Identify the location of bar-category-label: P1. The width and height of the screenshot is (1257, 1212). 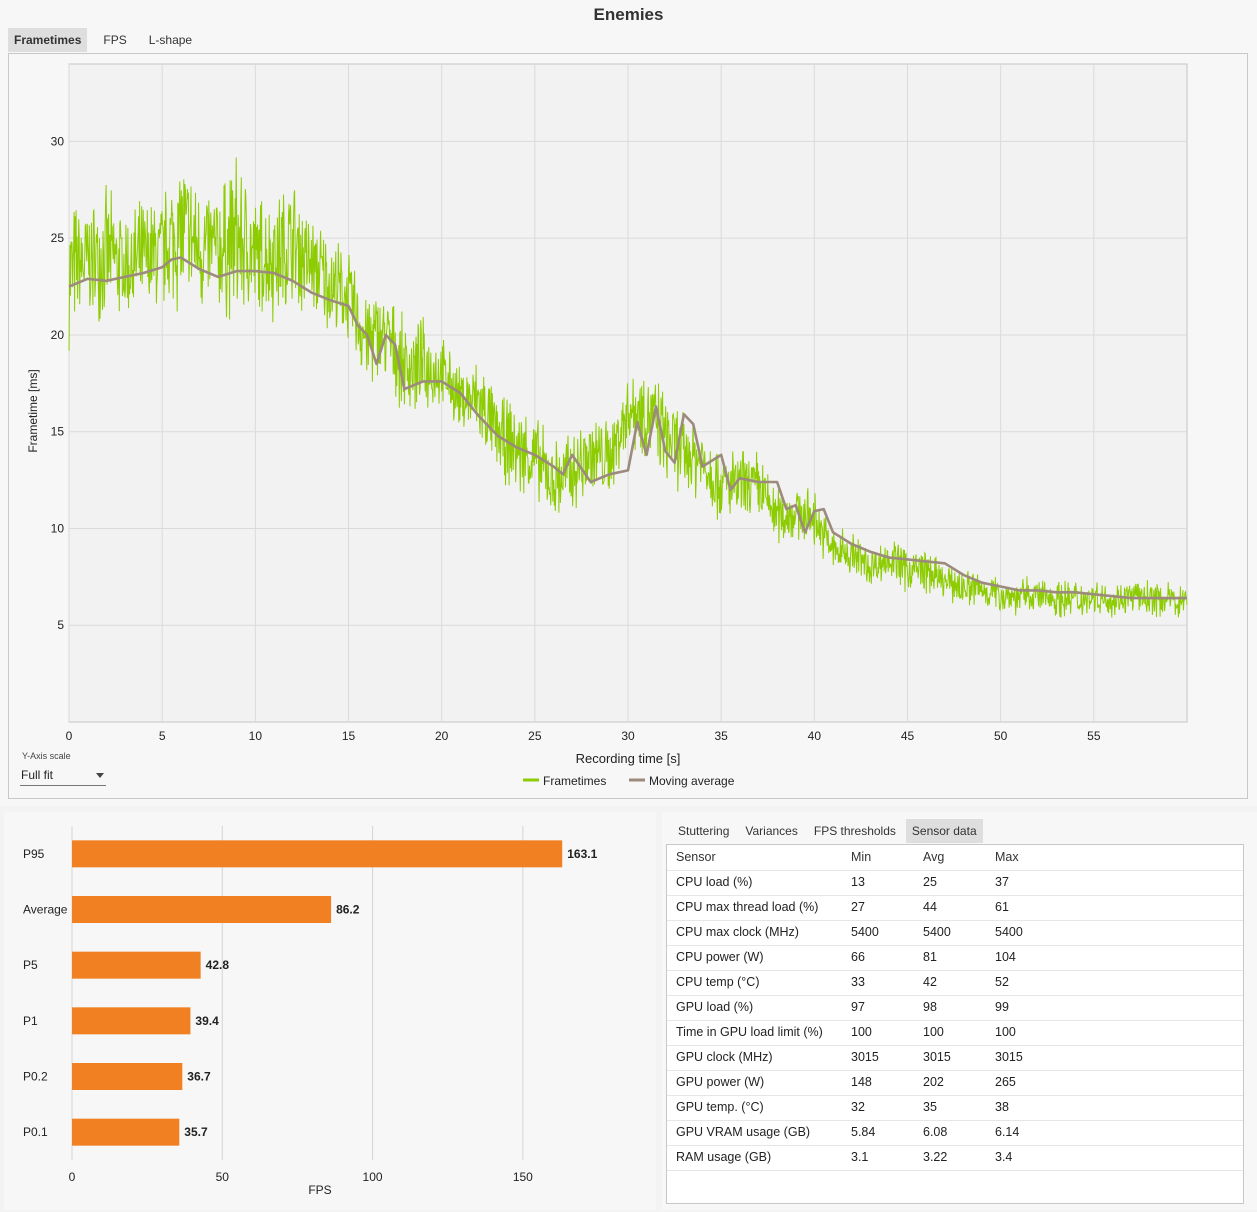
(30, 1021).